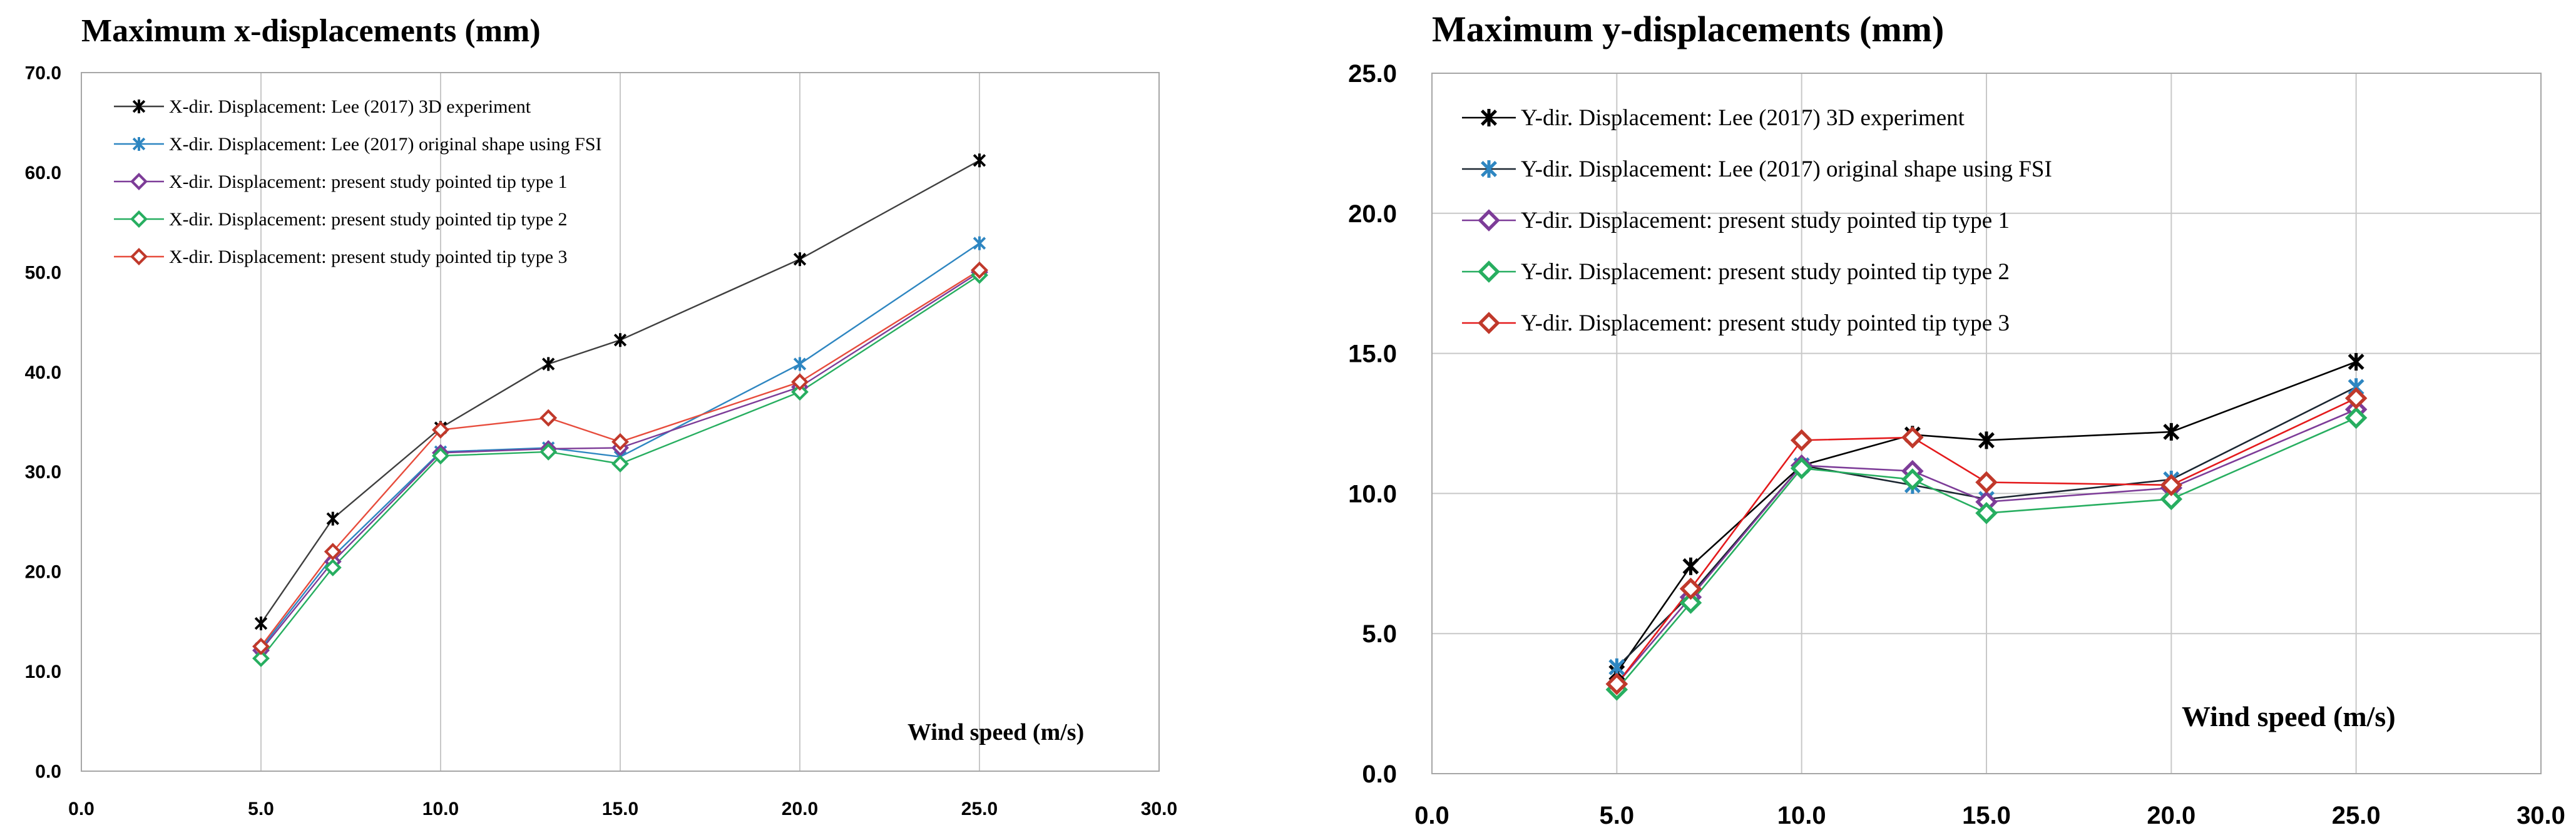  What do you see at coordinates (1688, 29) in the screenshot?
I see `chart-title: Maximum y-displacements (mm)` at bounding box center [1688, 29].